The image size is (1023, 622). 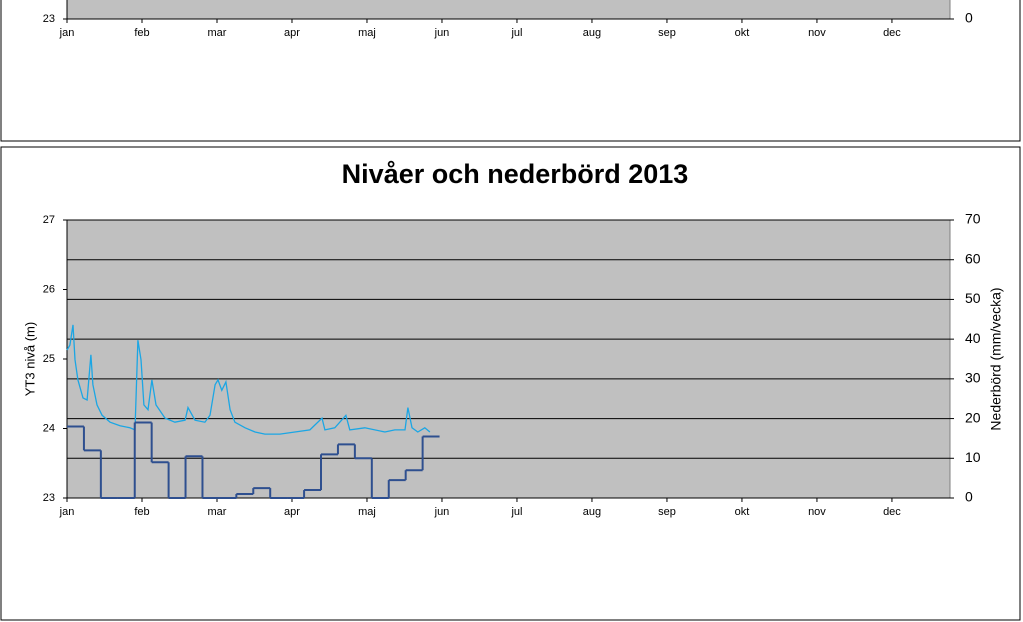 What do you see at coordinates (515, 174) in the screenshot?
I see `chart-title: Nivåer och nederbörd 2013` at bounding box center [515, 174].